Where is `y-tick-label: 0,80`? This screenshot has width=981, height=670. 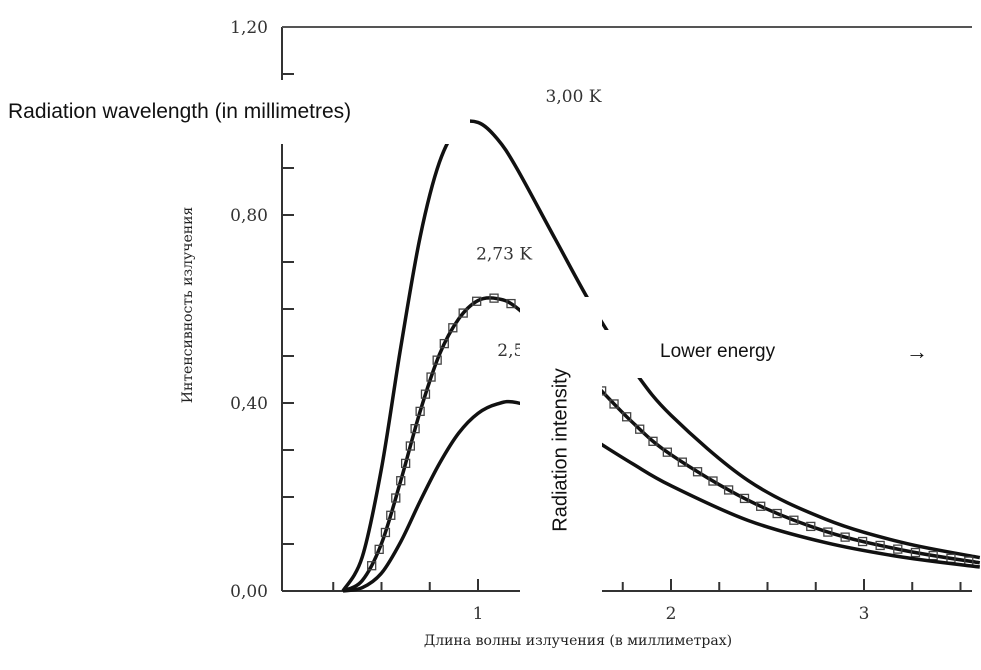 y-tick-label: 0,80 is located at coordinates (249, 216).